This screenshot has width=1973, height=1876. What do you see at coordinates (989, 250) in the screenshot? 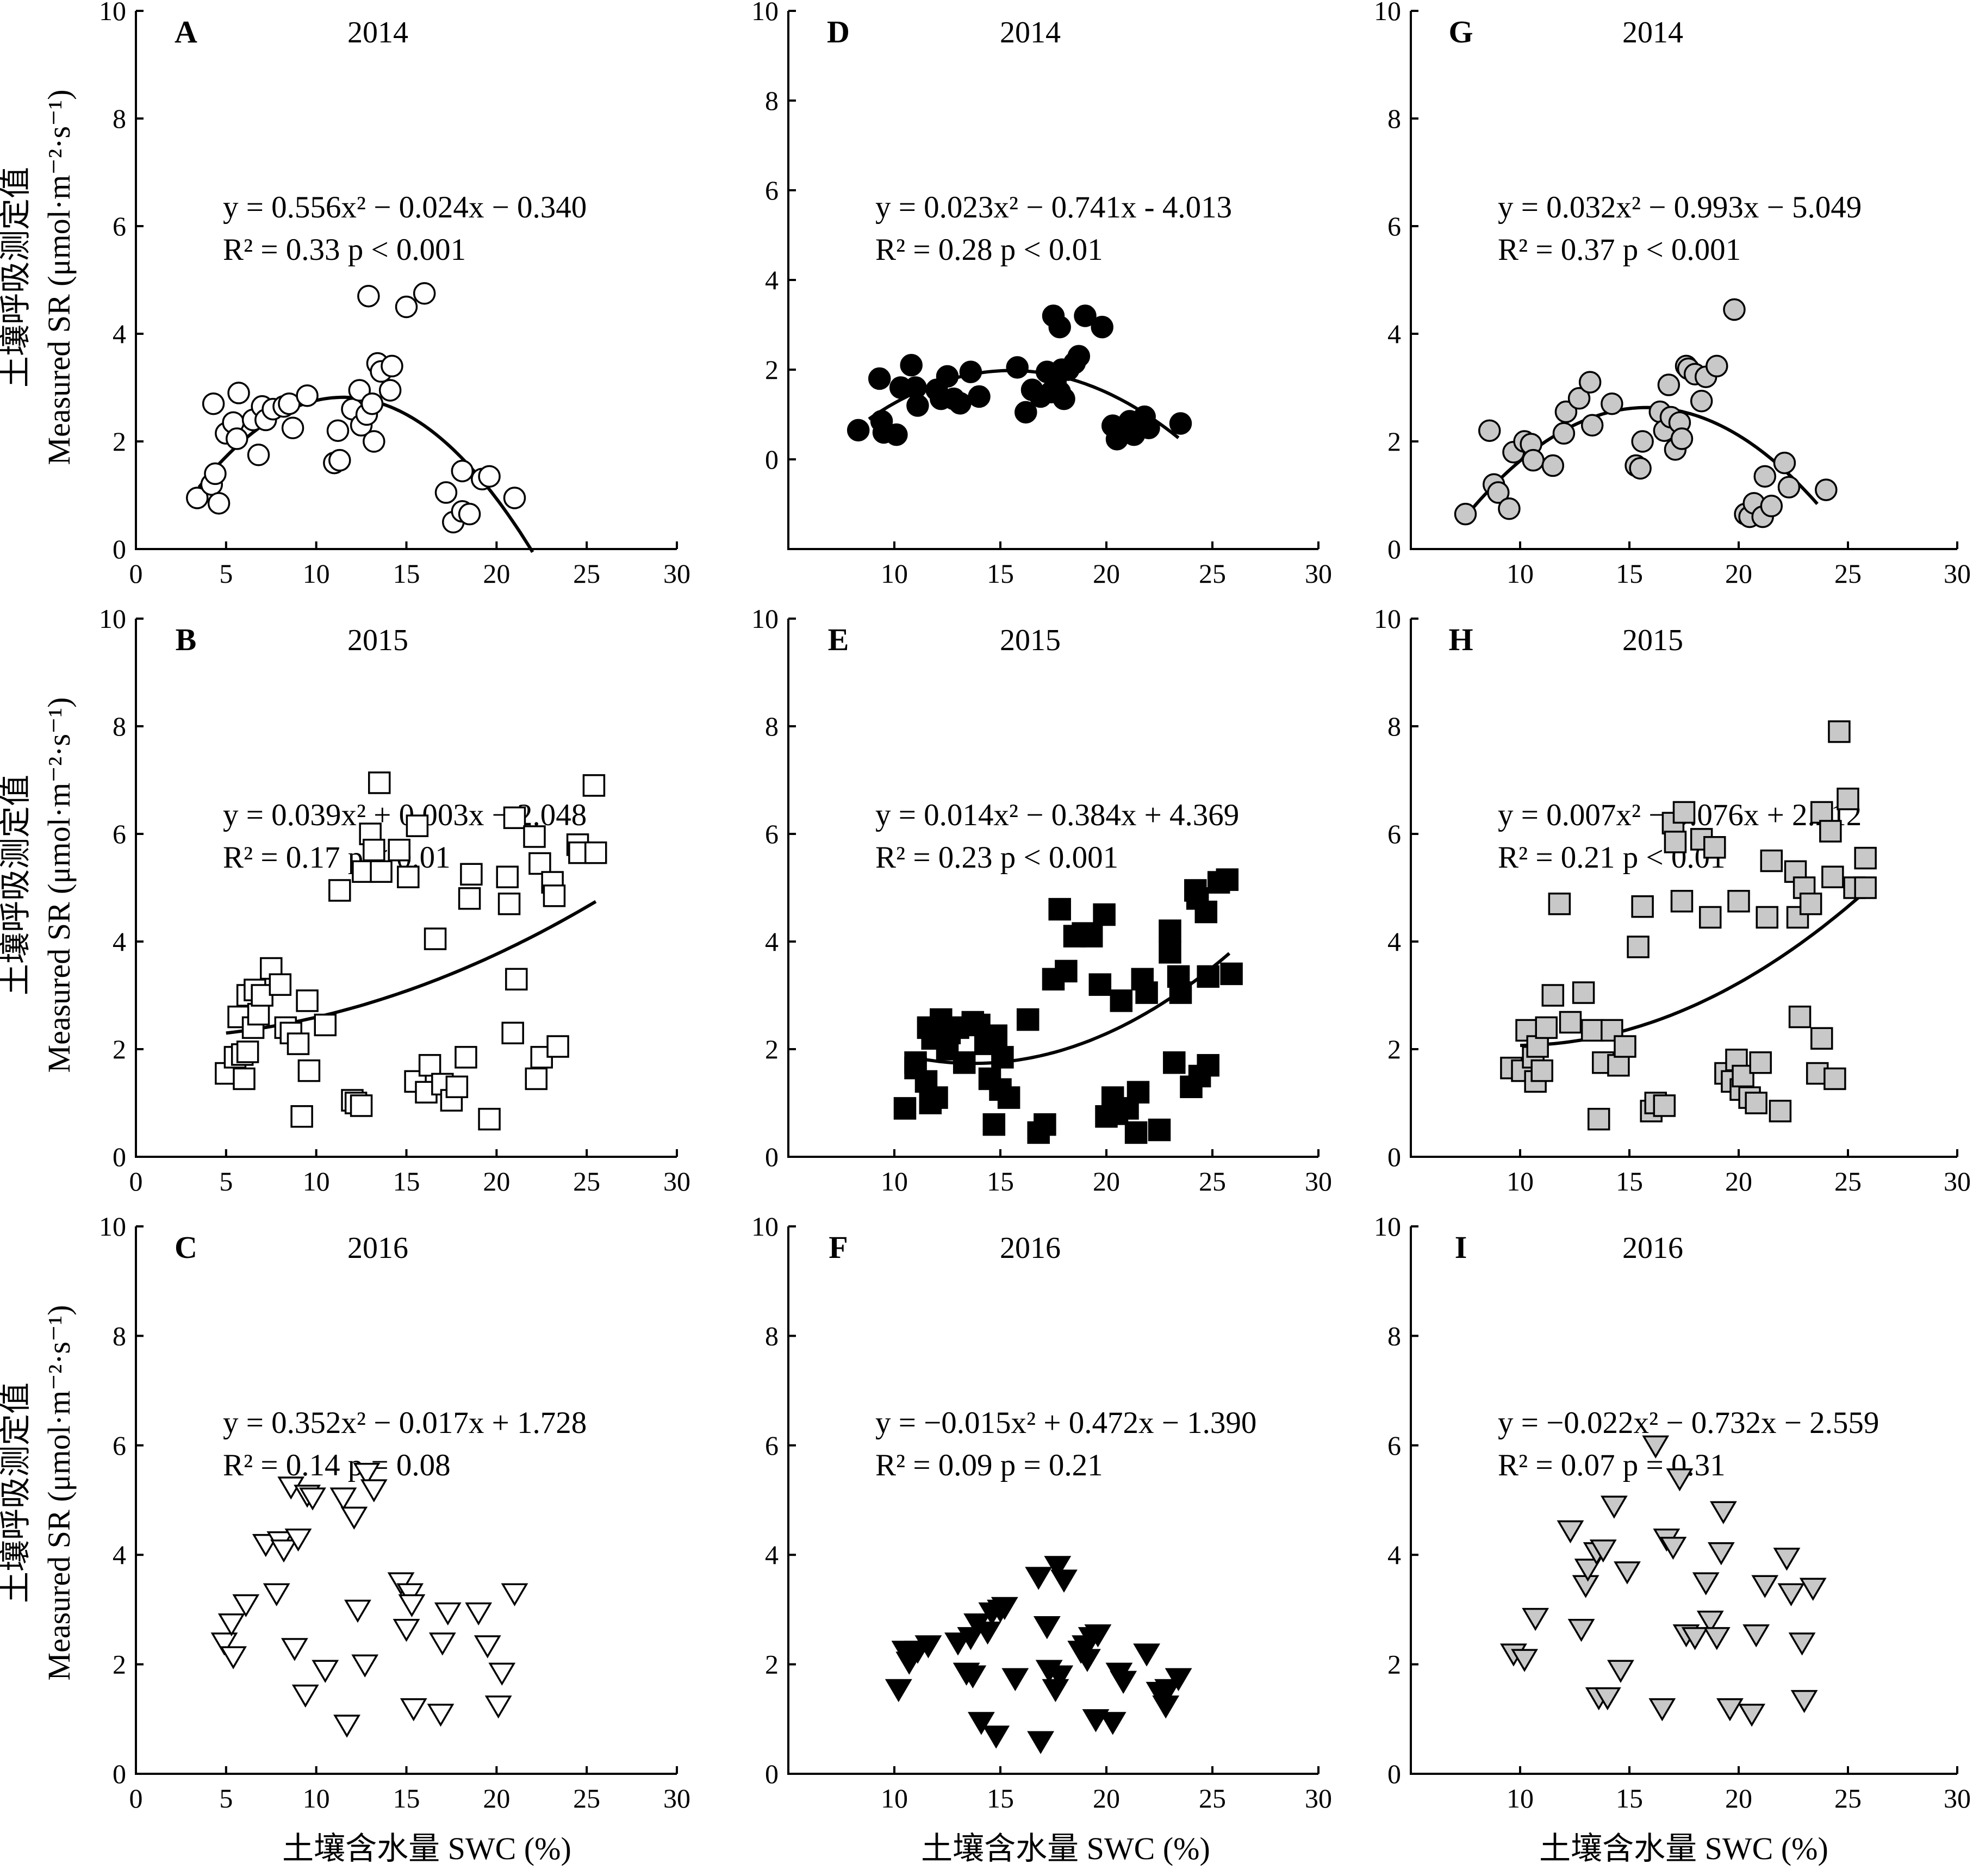
I see `fit-stats: R² = 0.28 p < 0.01` at bounding box center [989, 250].